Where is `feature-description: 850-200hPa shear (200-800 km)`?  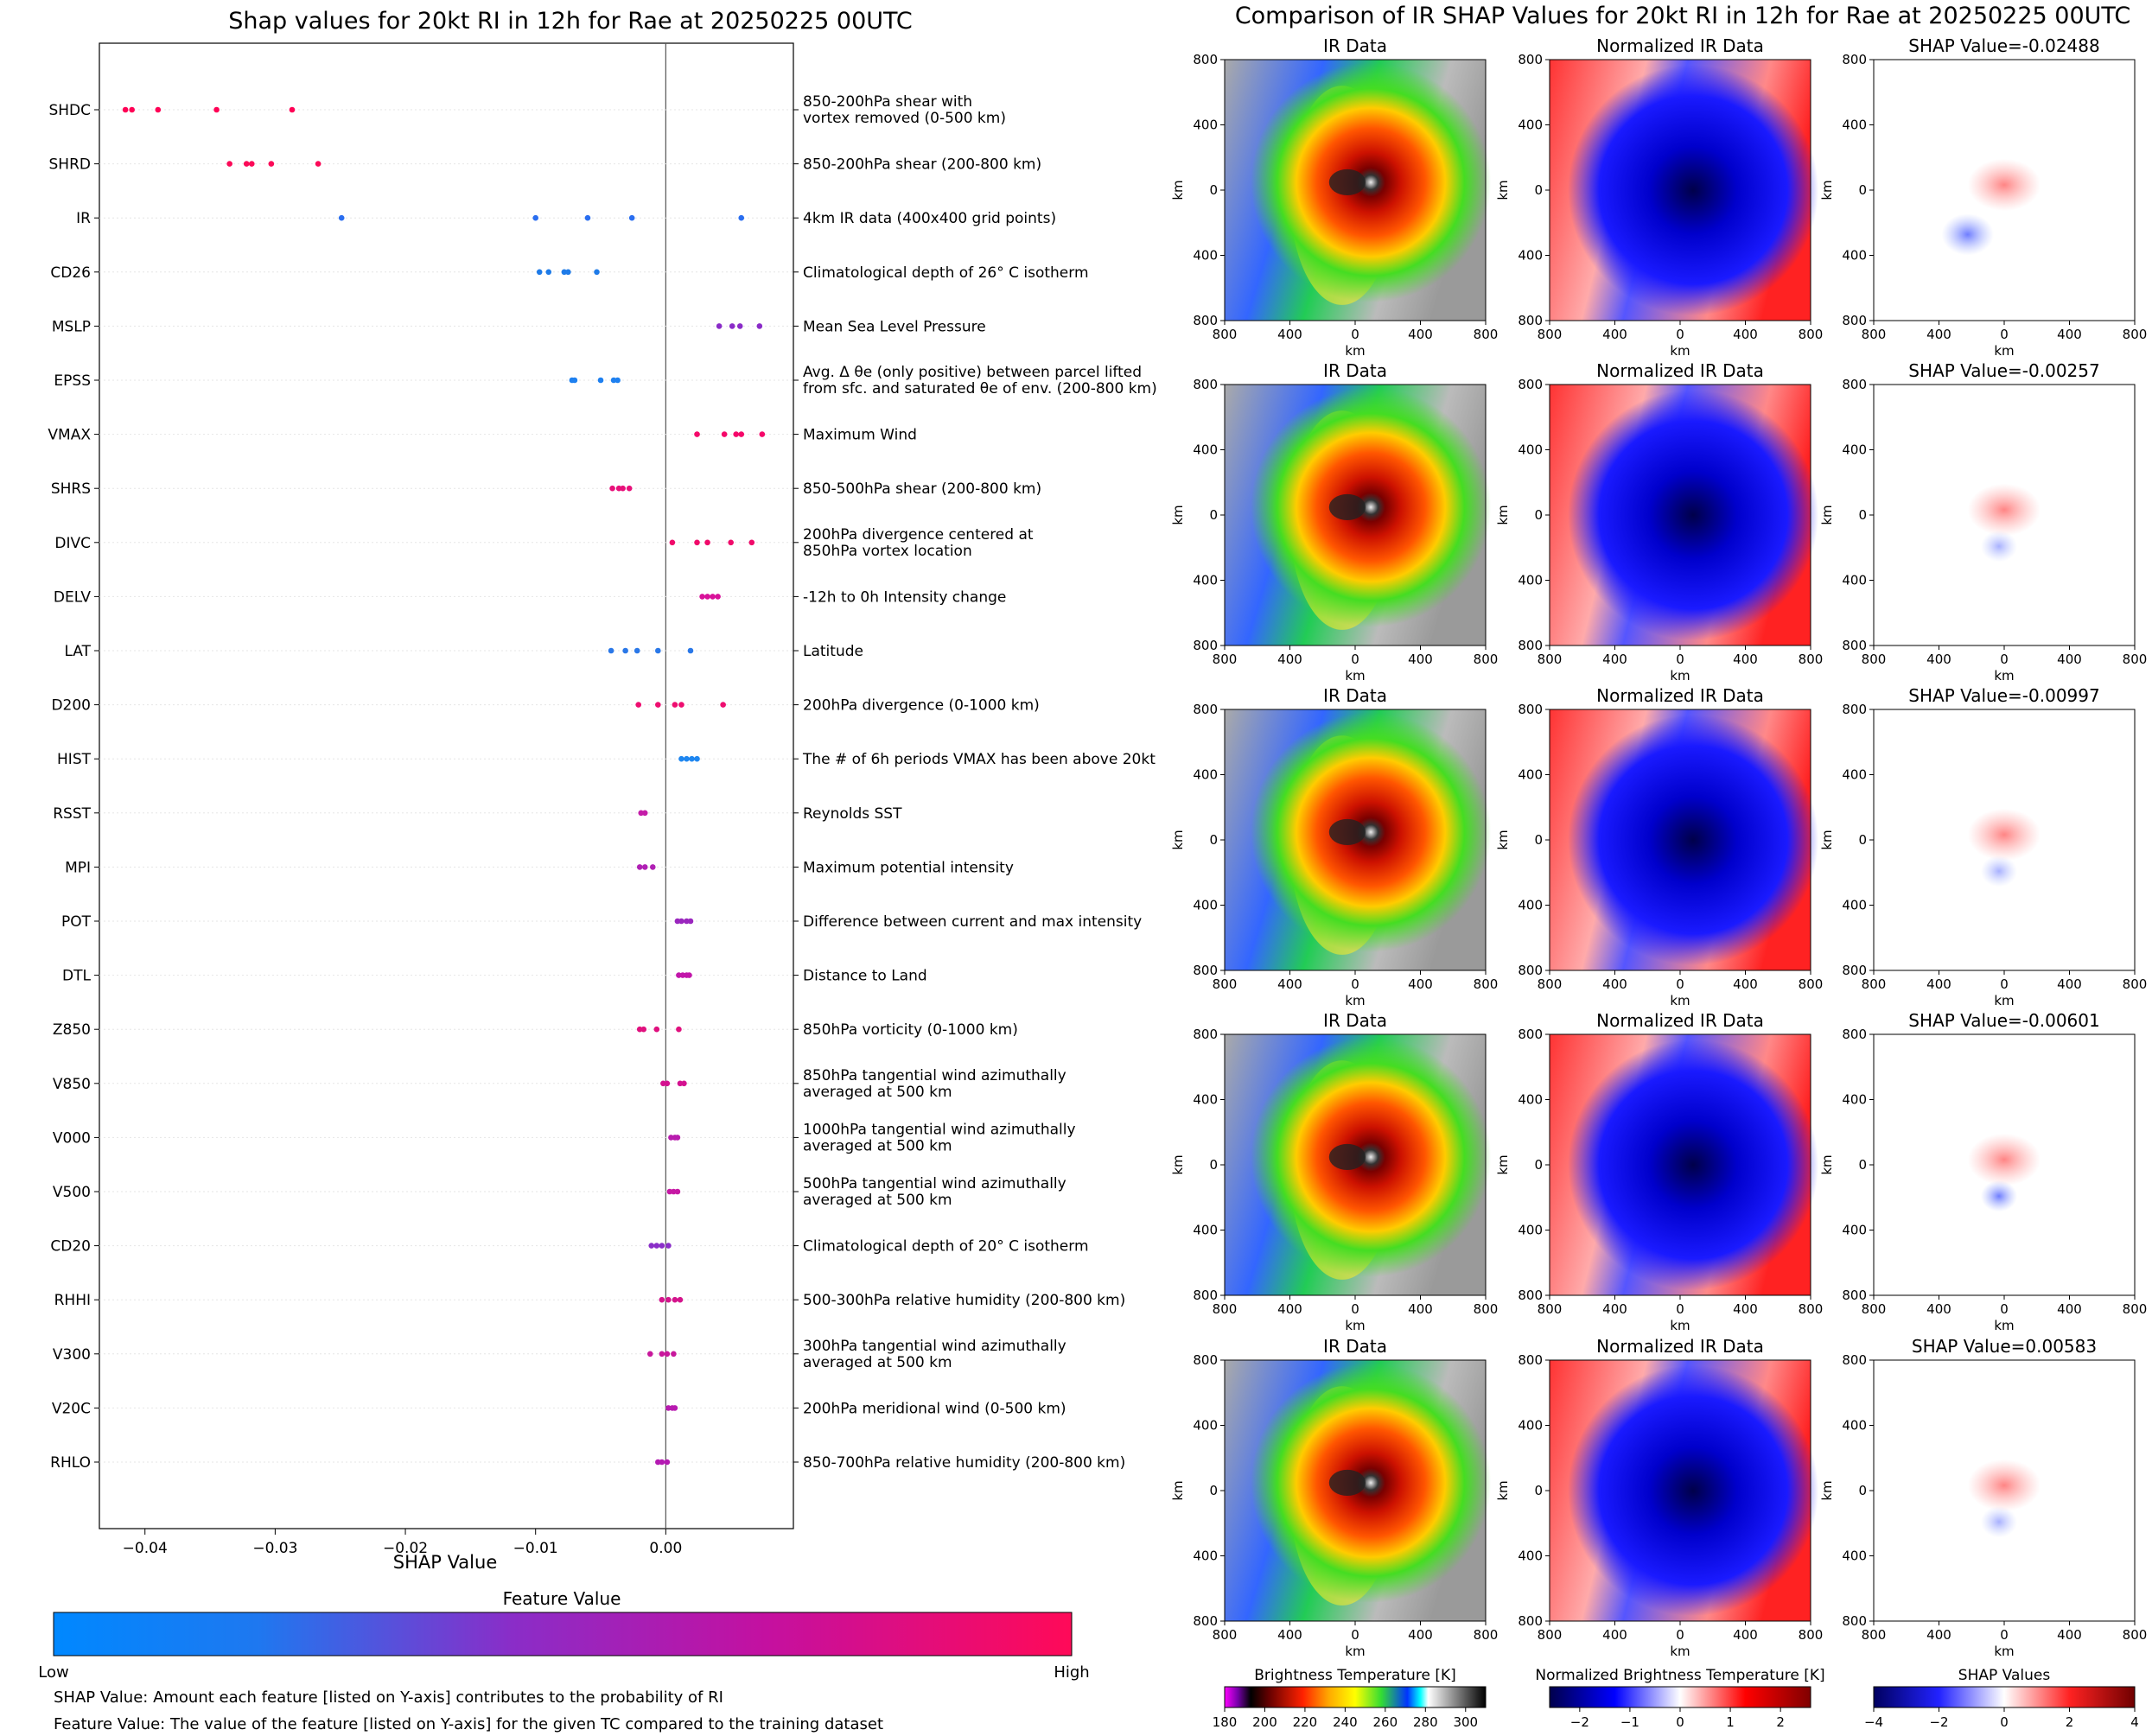 feature-description: 850-200hPa shear (200-800 km) is located at coordinates (922, 165).